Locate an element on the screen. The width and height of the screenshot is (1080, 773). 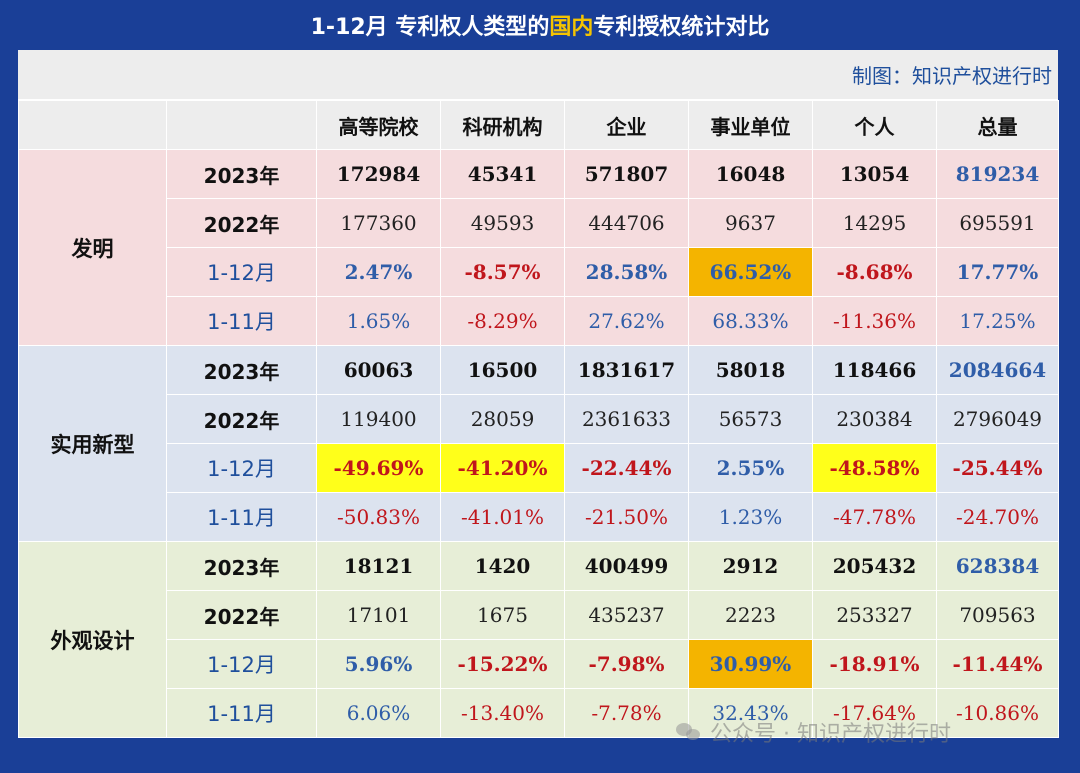
data-cell: 16048 is located at coordinates (750, 174).